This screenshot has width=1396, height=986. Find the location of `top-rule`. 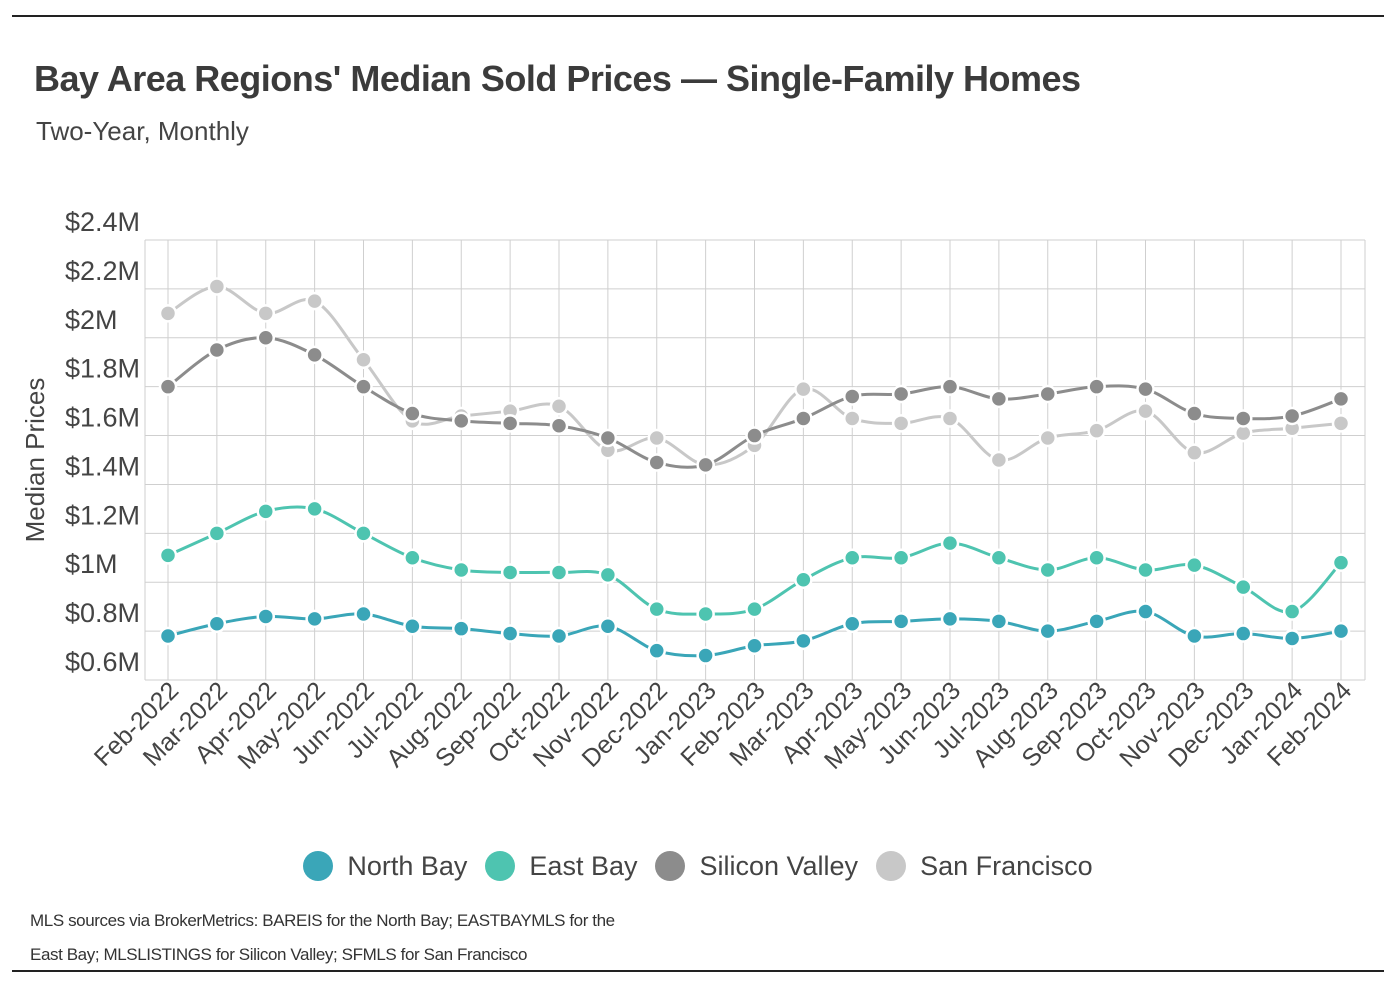

top-rule is located at coordinates (698, 16).